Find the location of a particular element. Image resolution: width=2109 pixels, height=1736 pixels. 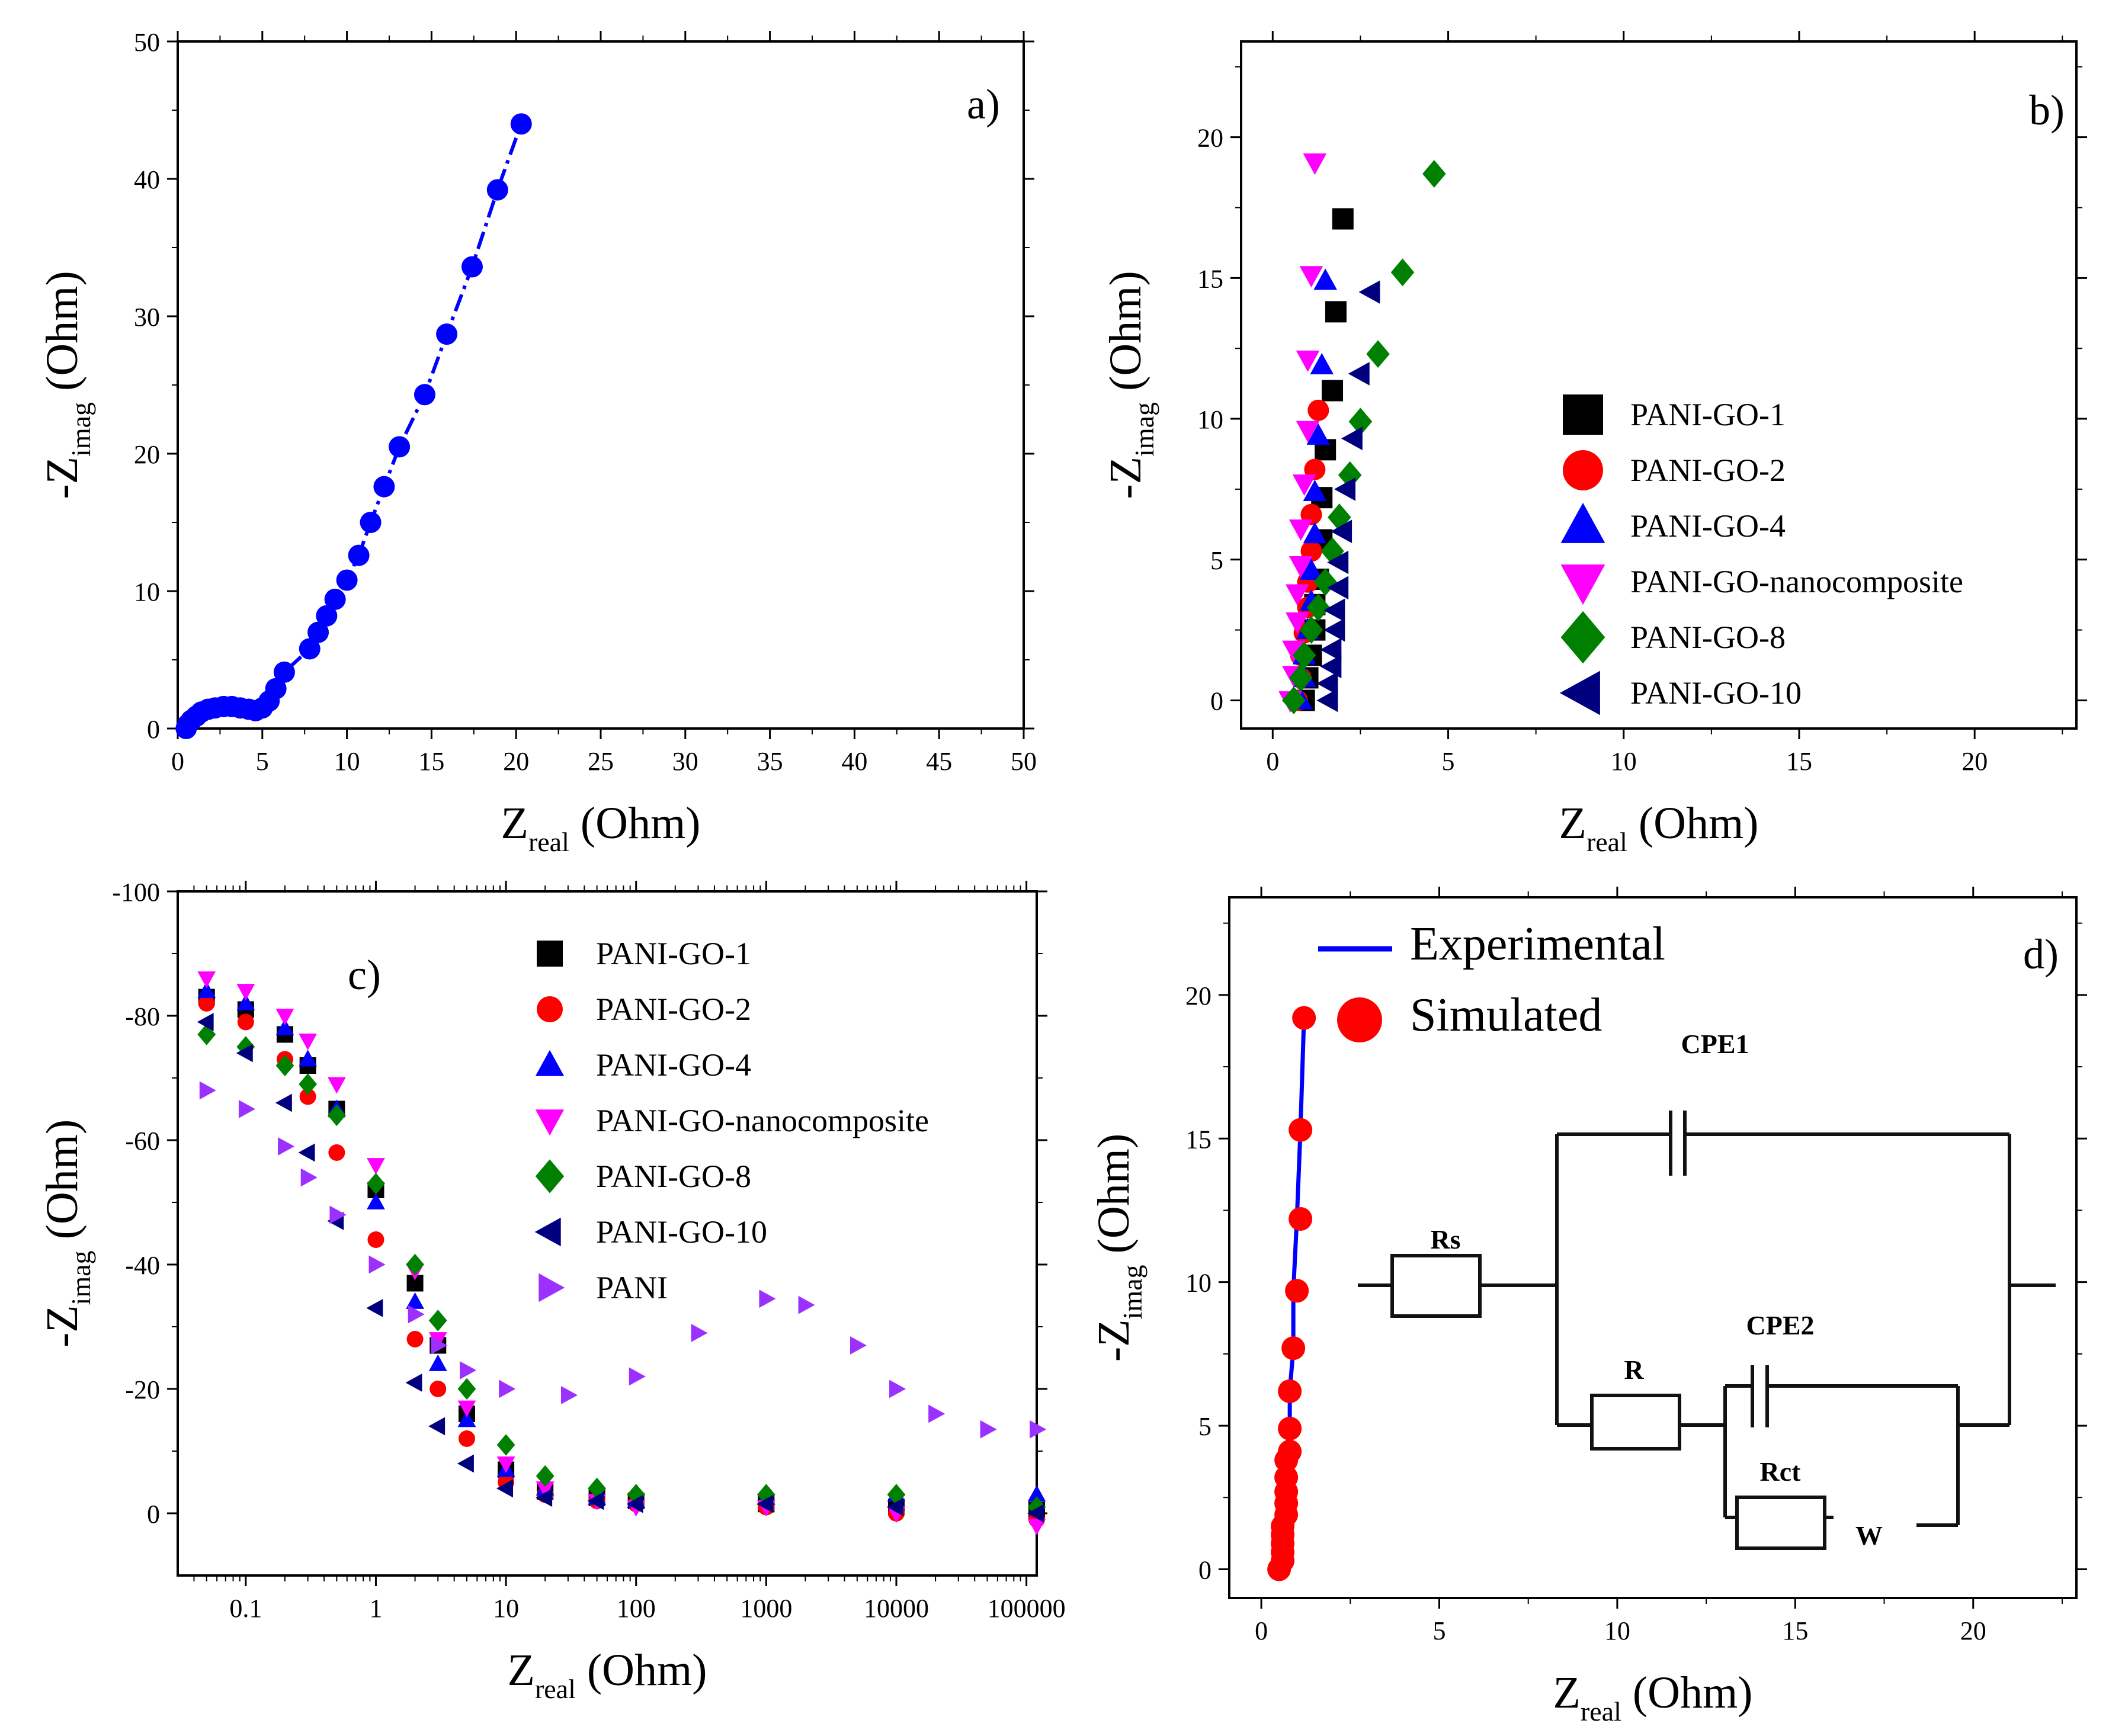

y-axis-label-unit: (Ohm) is located at coordinates (62, 336).